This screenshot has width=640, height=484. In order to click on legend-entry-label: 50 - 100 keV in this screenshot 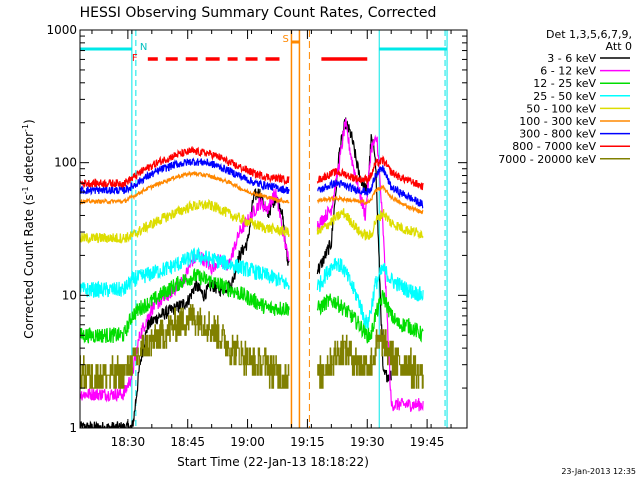, I will do `click(561, 108)`.